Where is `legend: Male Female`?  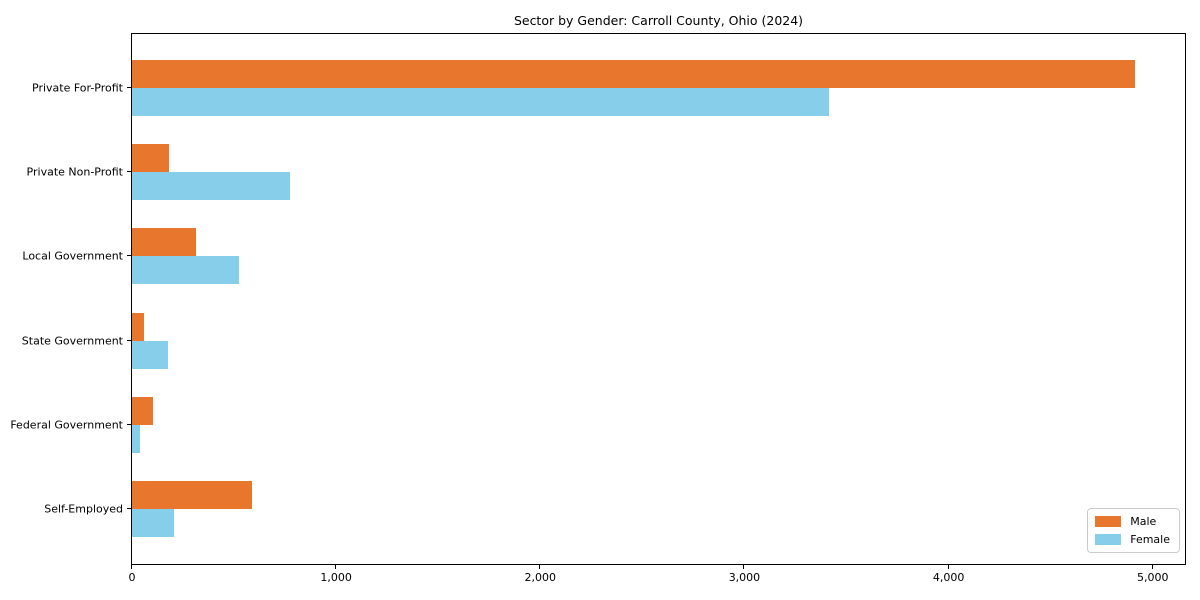
legend: Male Female is located at coordinates (1133, 530).